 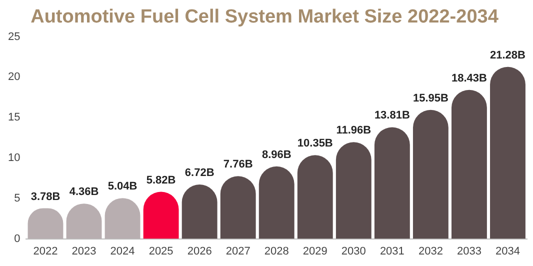 I want to click on data-label: 5.04B, so click(x=123, y=186).